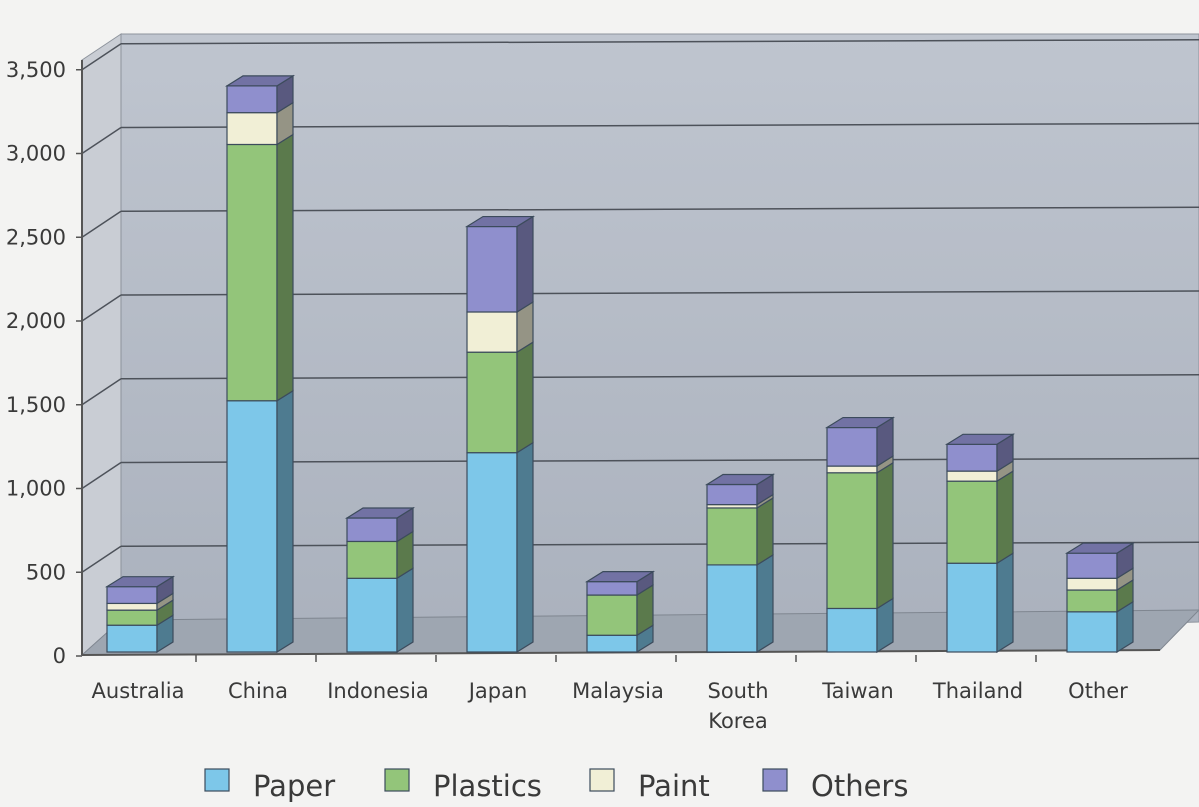 The height and width of the screenshot is (807, 1199). I want to click on category-label: Japan, so click(497, 691).